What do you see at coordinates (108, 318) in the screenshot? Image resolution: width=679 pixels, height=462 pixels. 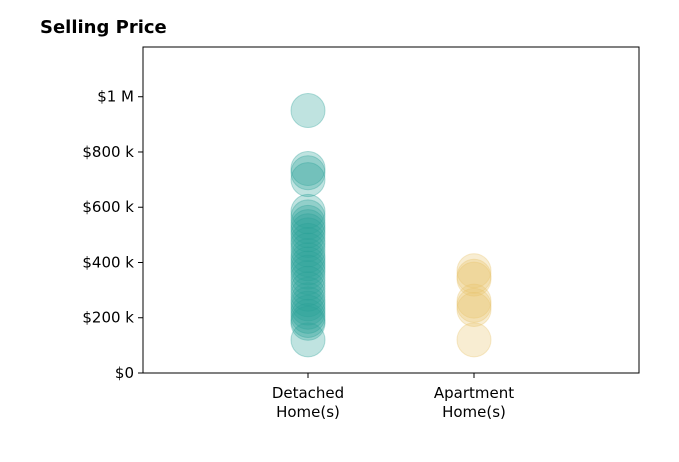 I see `y-tick-label-1: $200 k` at bounding box center [108, 318].